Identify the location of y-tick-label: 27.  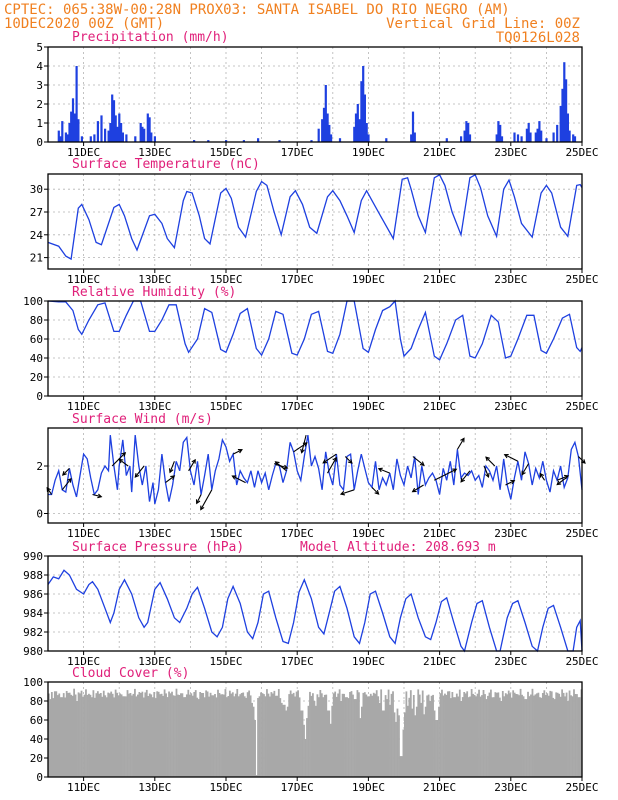
(36, 212).